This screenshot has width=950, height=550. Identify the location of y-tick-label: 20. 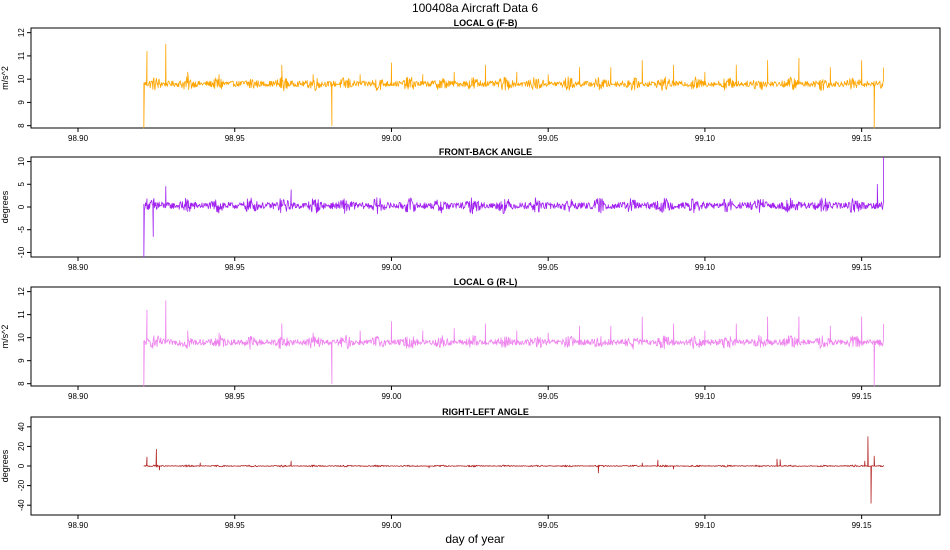
(21, 445).